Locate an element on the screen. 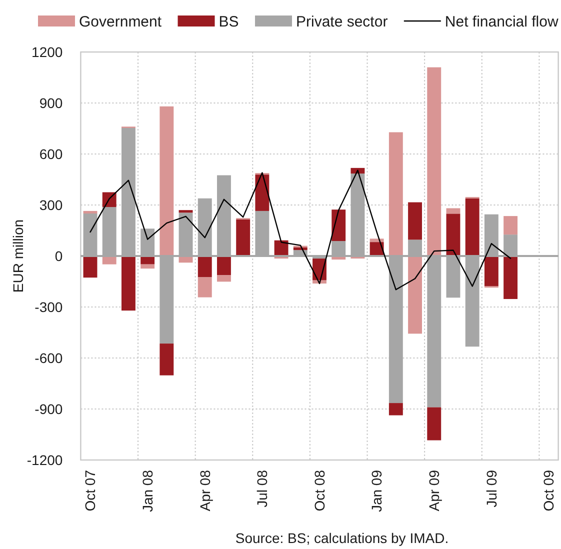  y-tick-label: 600 is located at coordinates (51, 154).